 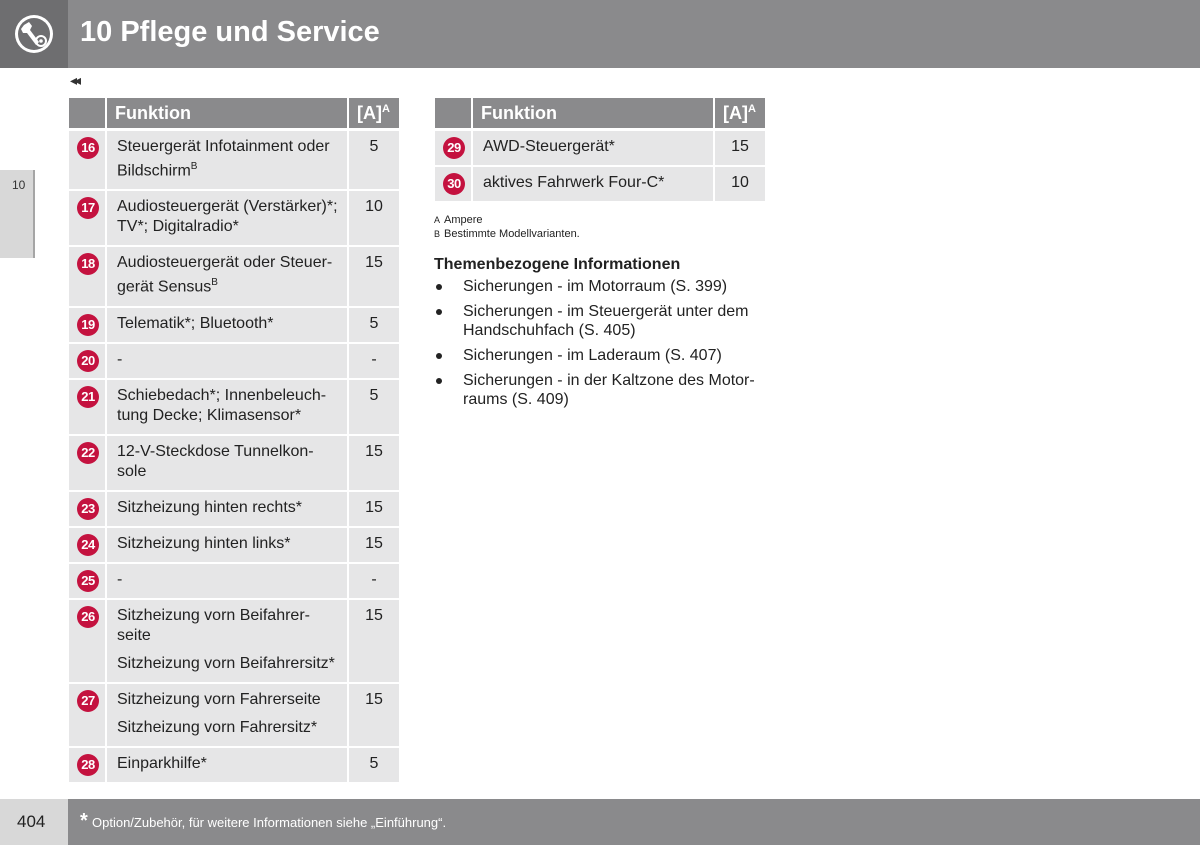 I want to click on fuse-number-badge: 23, so click(x=88, y=508).